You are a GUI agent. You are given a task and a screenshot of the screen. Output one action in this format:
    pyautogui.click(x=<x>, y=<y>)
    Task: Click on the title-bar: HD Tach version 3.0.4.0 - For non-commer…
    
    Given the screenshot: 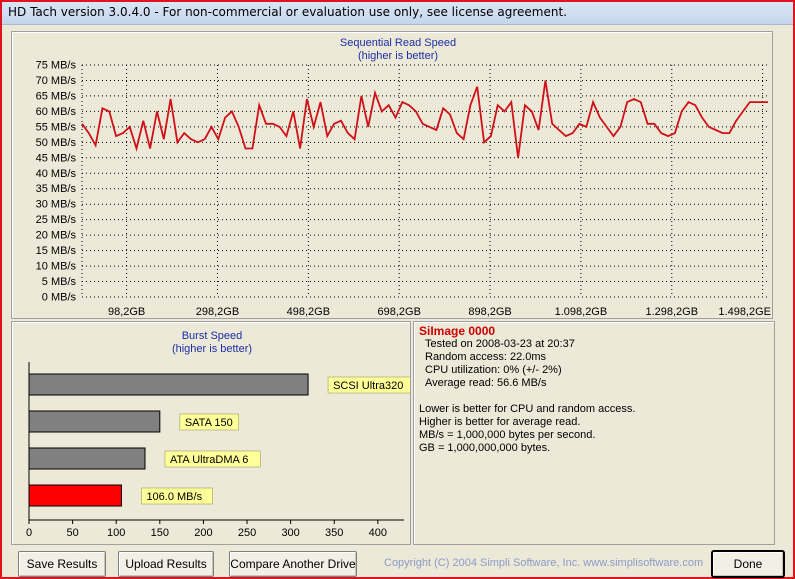 What is the action you would take?
    pyautogui.click(x=397, y=13)
    